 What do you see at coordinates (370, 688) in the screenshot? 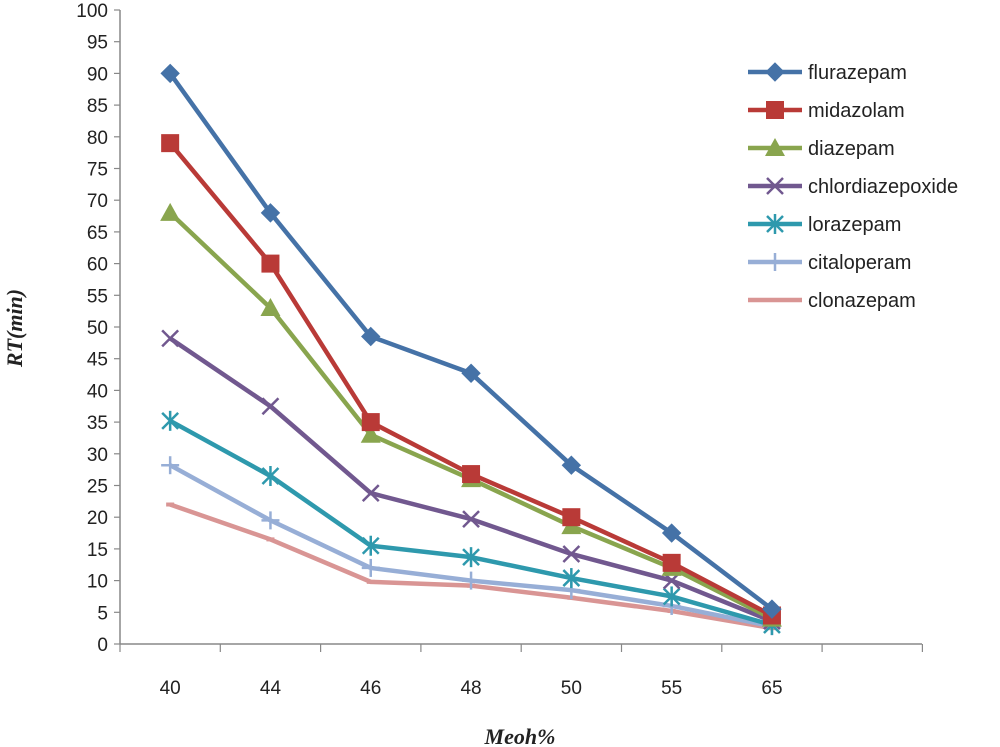
I see `x-tick-label: 46` at bounding box center [370, 688].